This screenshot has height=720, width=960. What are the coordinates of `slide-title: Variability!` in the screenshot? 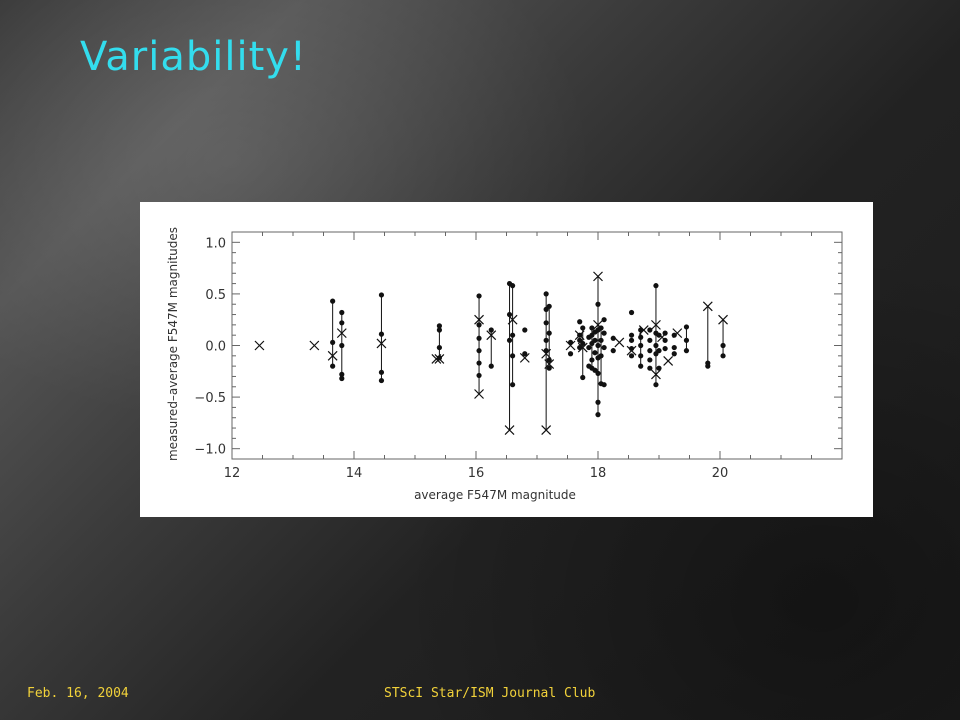 It's located at (193, 57).